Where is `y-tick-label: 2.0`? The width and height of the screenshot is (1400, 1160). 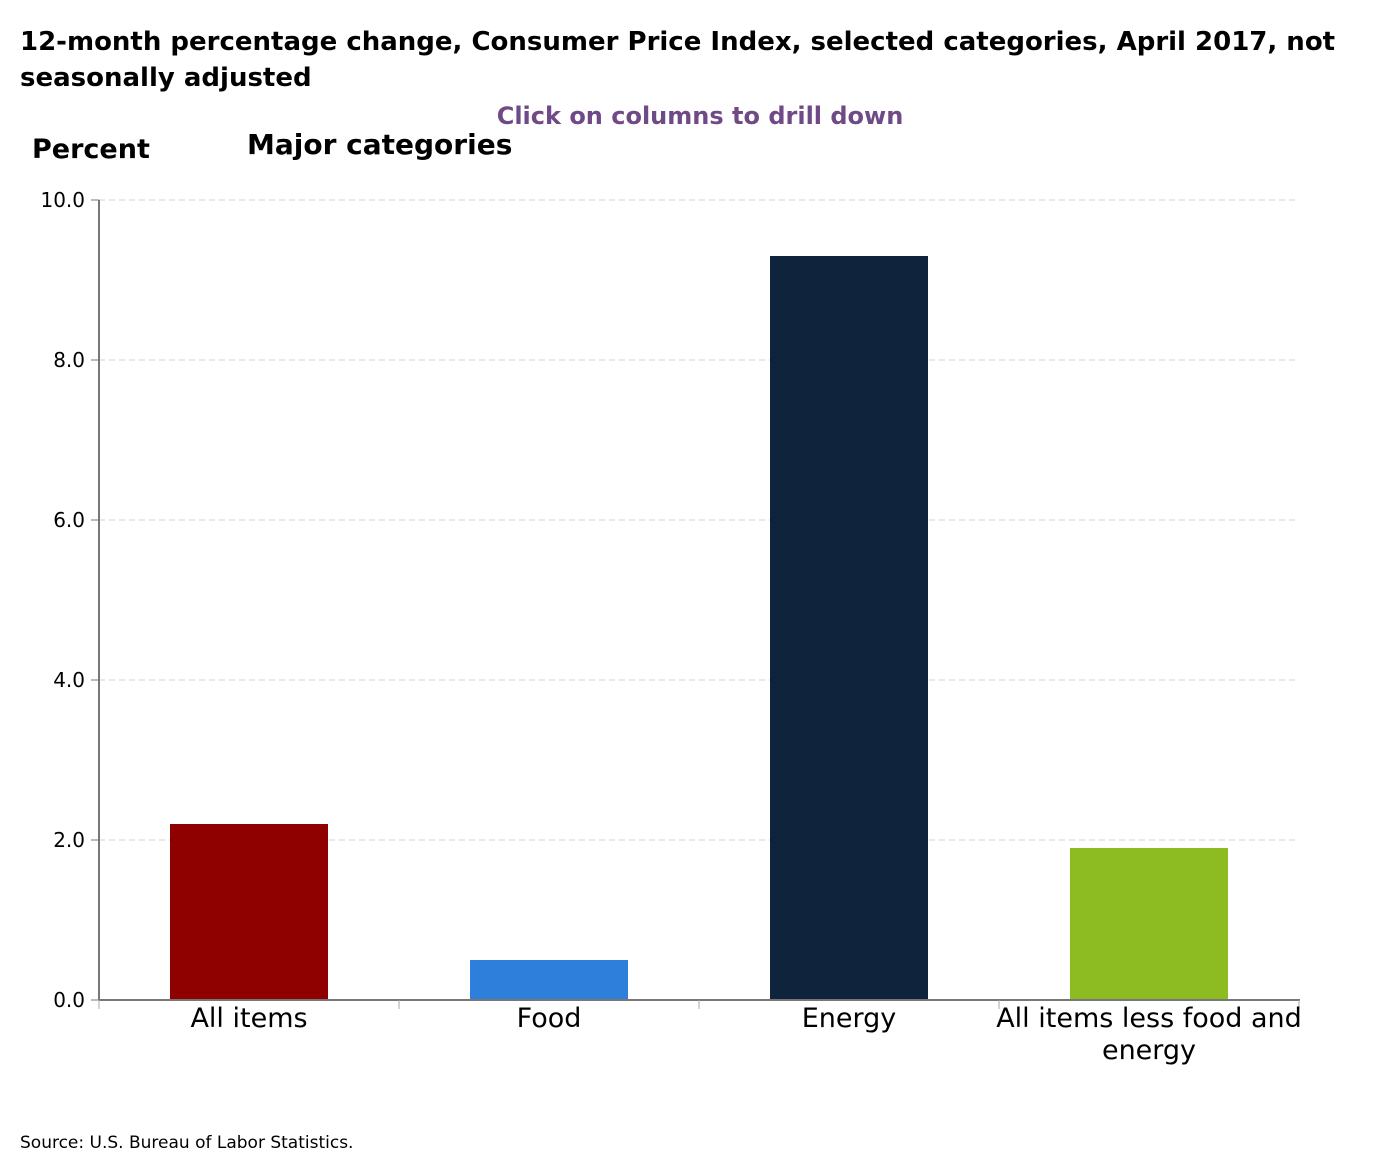
y-tick-label: 2.0 is located at coordinates (69, 840).